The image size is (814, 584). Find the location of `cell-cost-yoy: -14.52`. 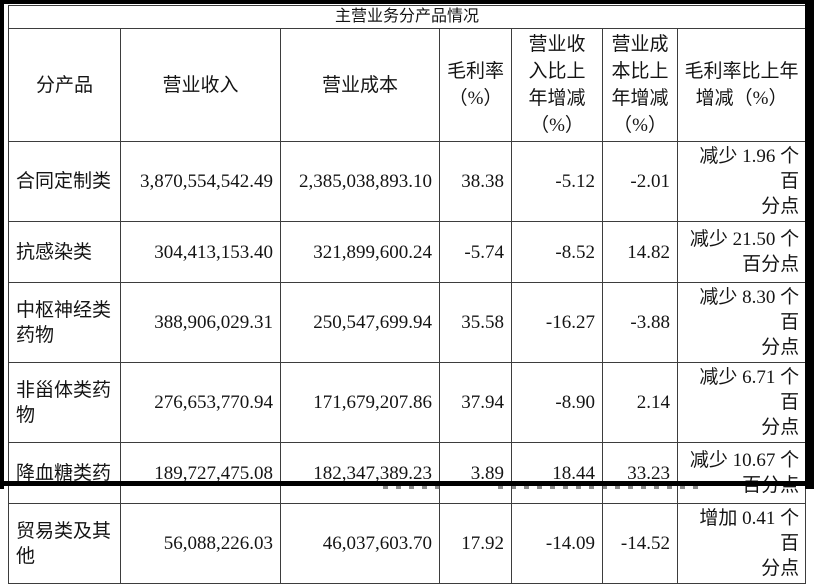

cell-cost-yoy: -14.52 is located at coordinates (640, 543).